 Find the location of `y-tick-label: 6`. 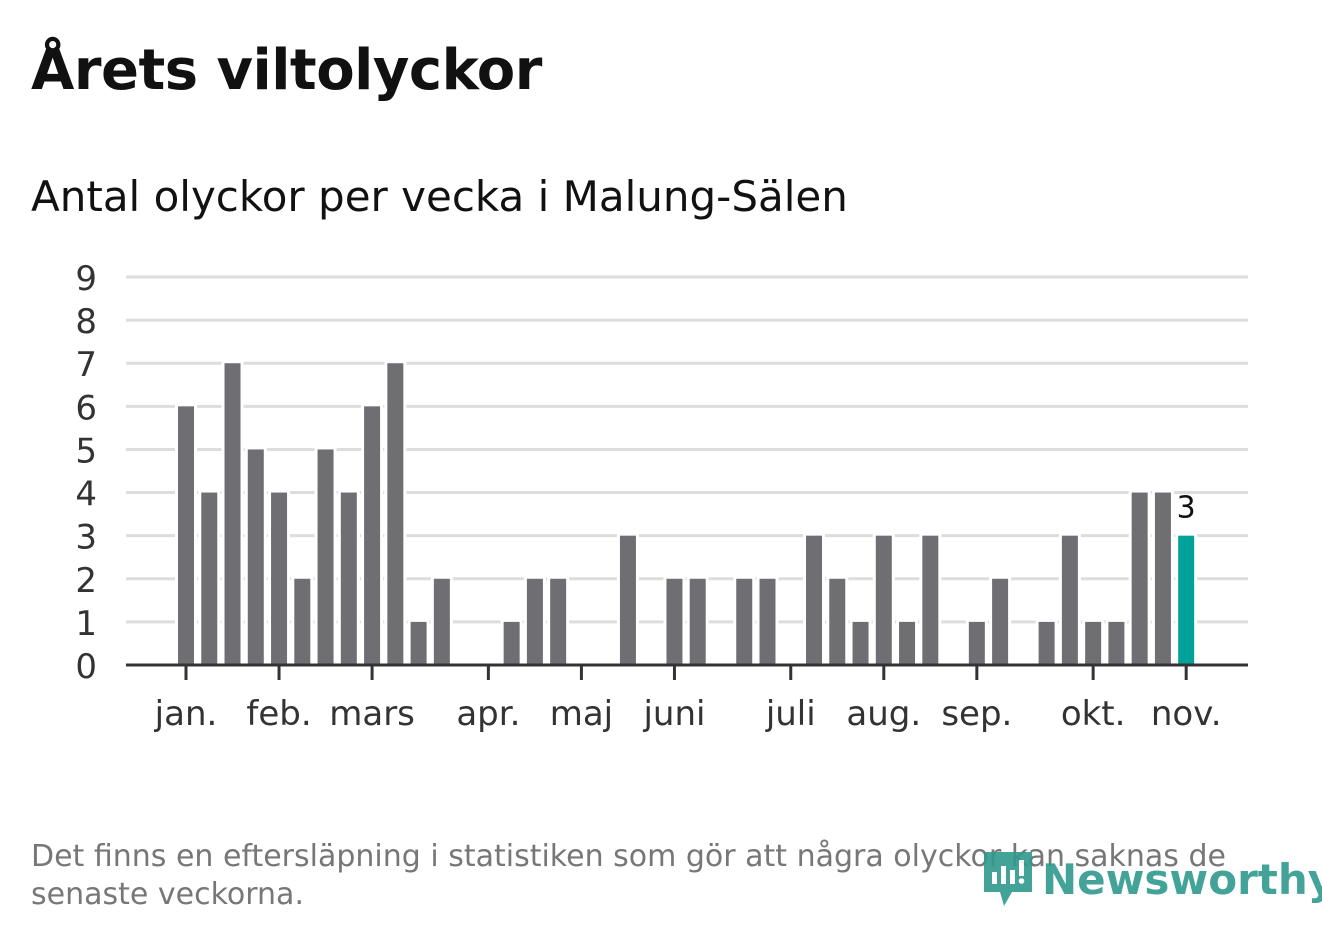

y-tick-label: 6 is located at coordinates (86, 408).